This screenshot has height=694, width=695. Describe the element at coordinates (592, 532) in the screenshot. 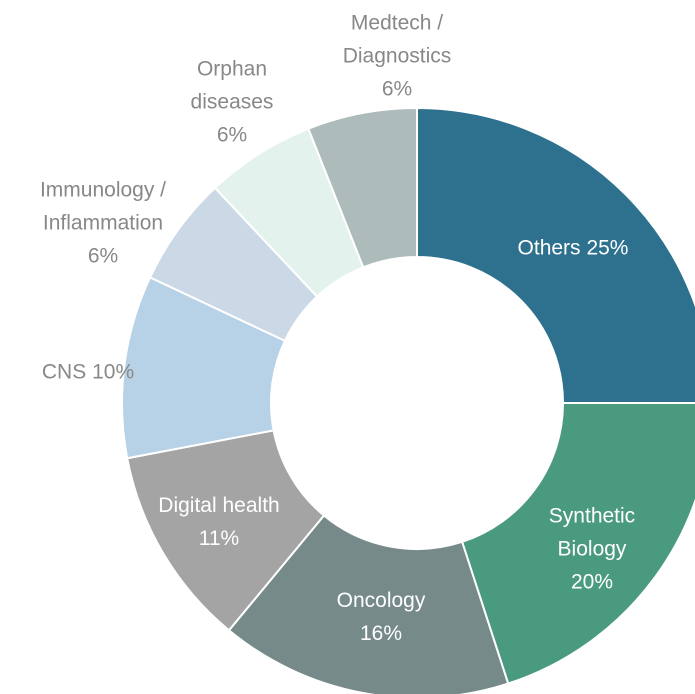

I see `category-label: Synthetic Biology` at that location.